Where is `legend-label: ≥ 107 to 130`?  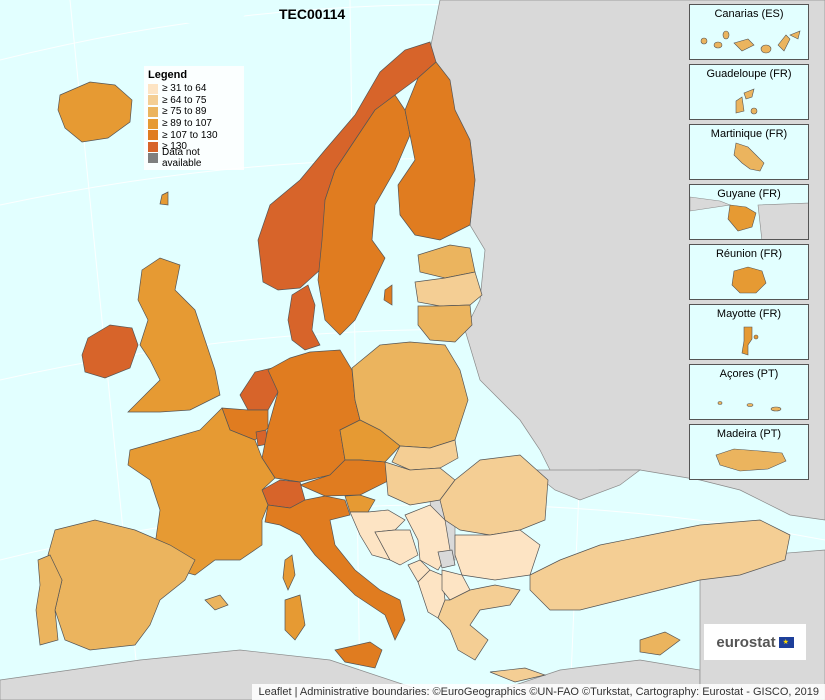
legend-label: ≥ 107 to 130 is located at coordinates (190, 135).